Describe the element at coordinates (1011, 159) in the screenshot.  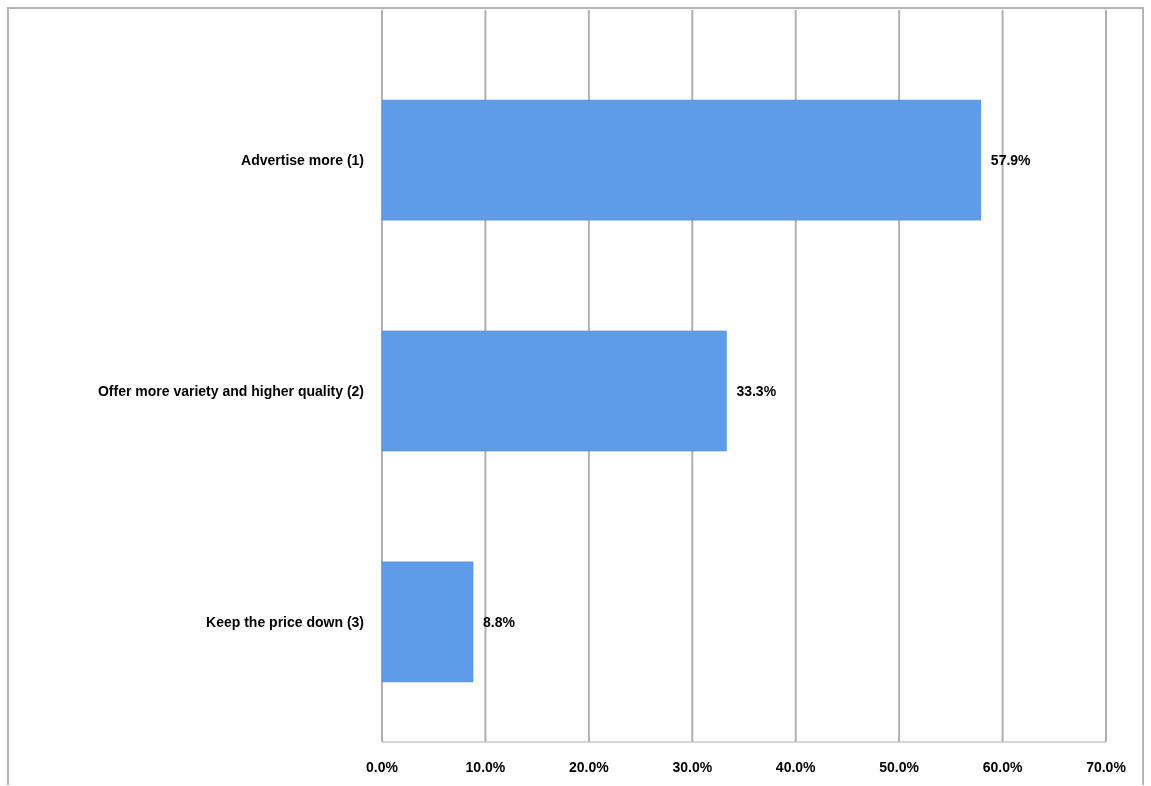
I see `data-label: 57.9%` at that location.